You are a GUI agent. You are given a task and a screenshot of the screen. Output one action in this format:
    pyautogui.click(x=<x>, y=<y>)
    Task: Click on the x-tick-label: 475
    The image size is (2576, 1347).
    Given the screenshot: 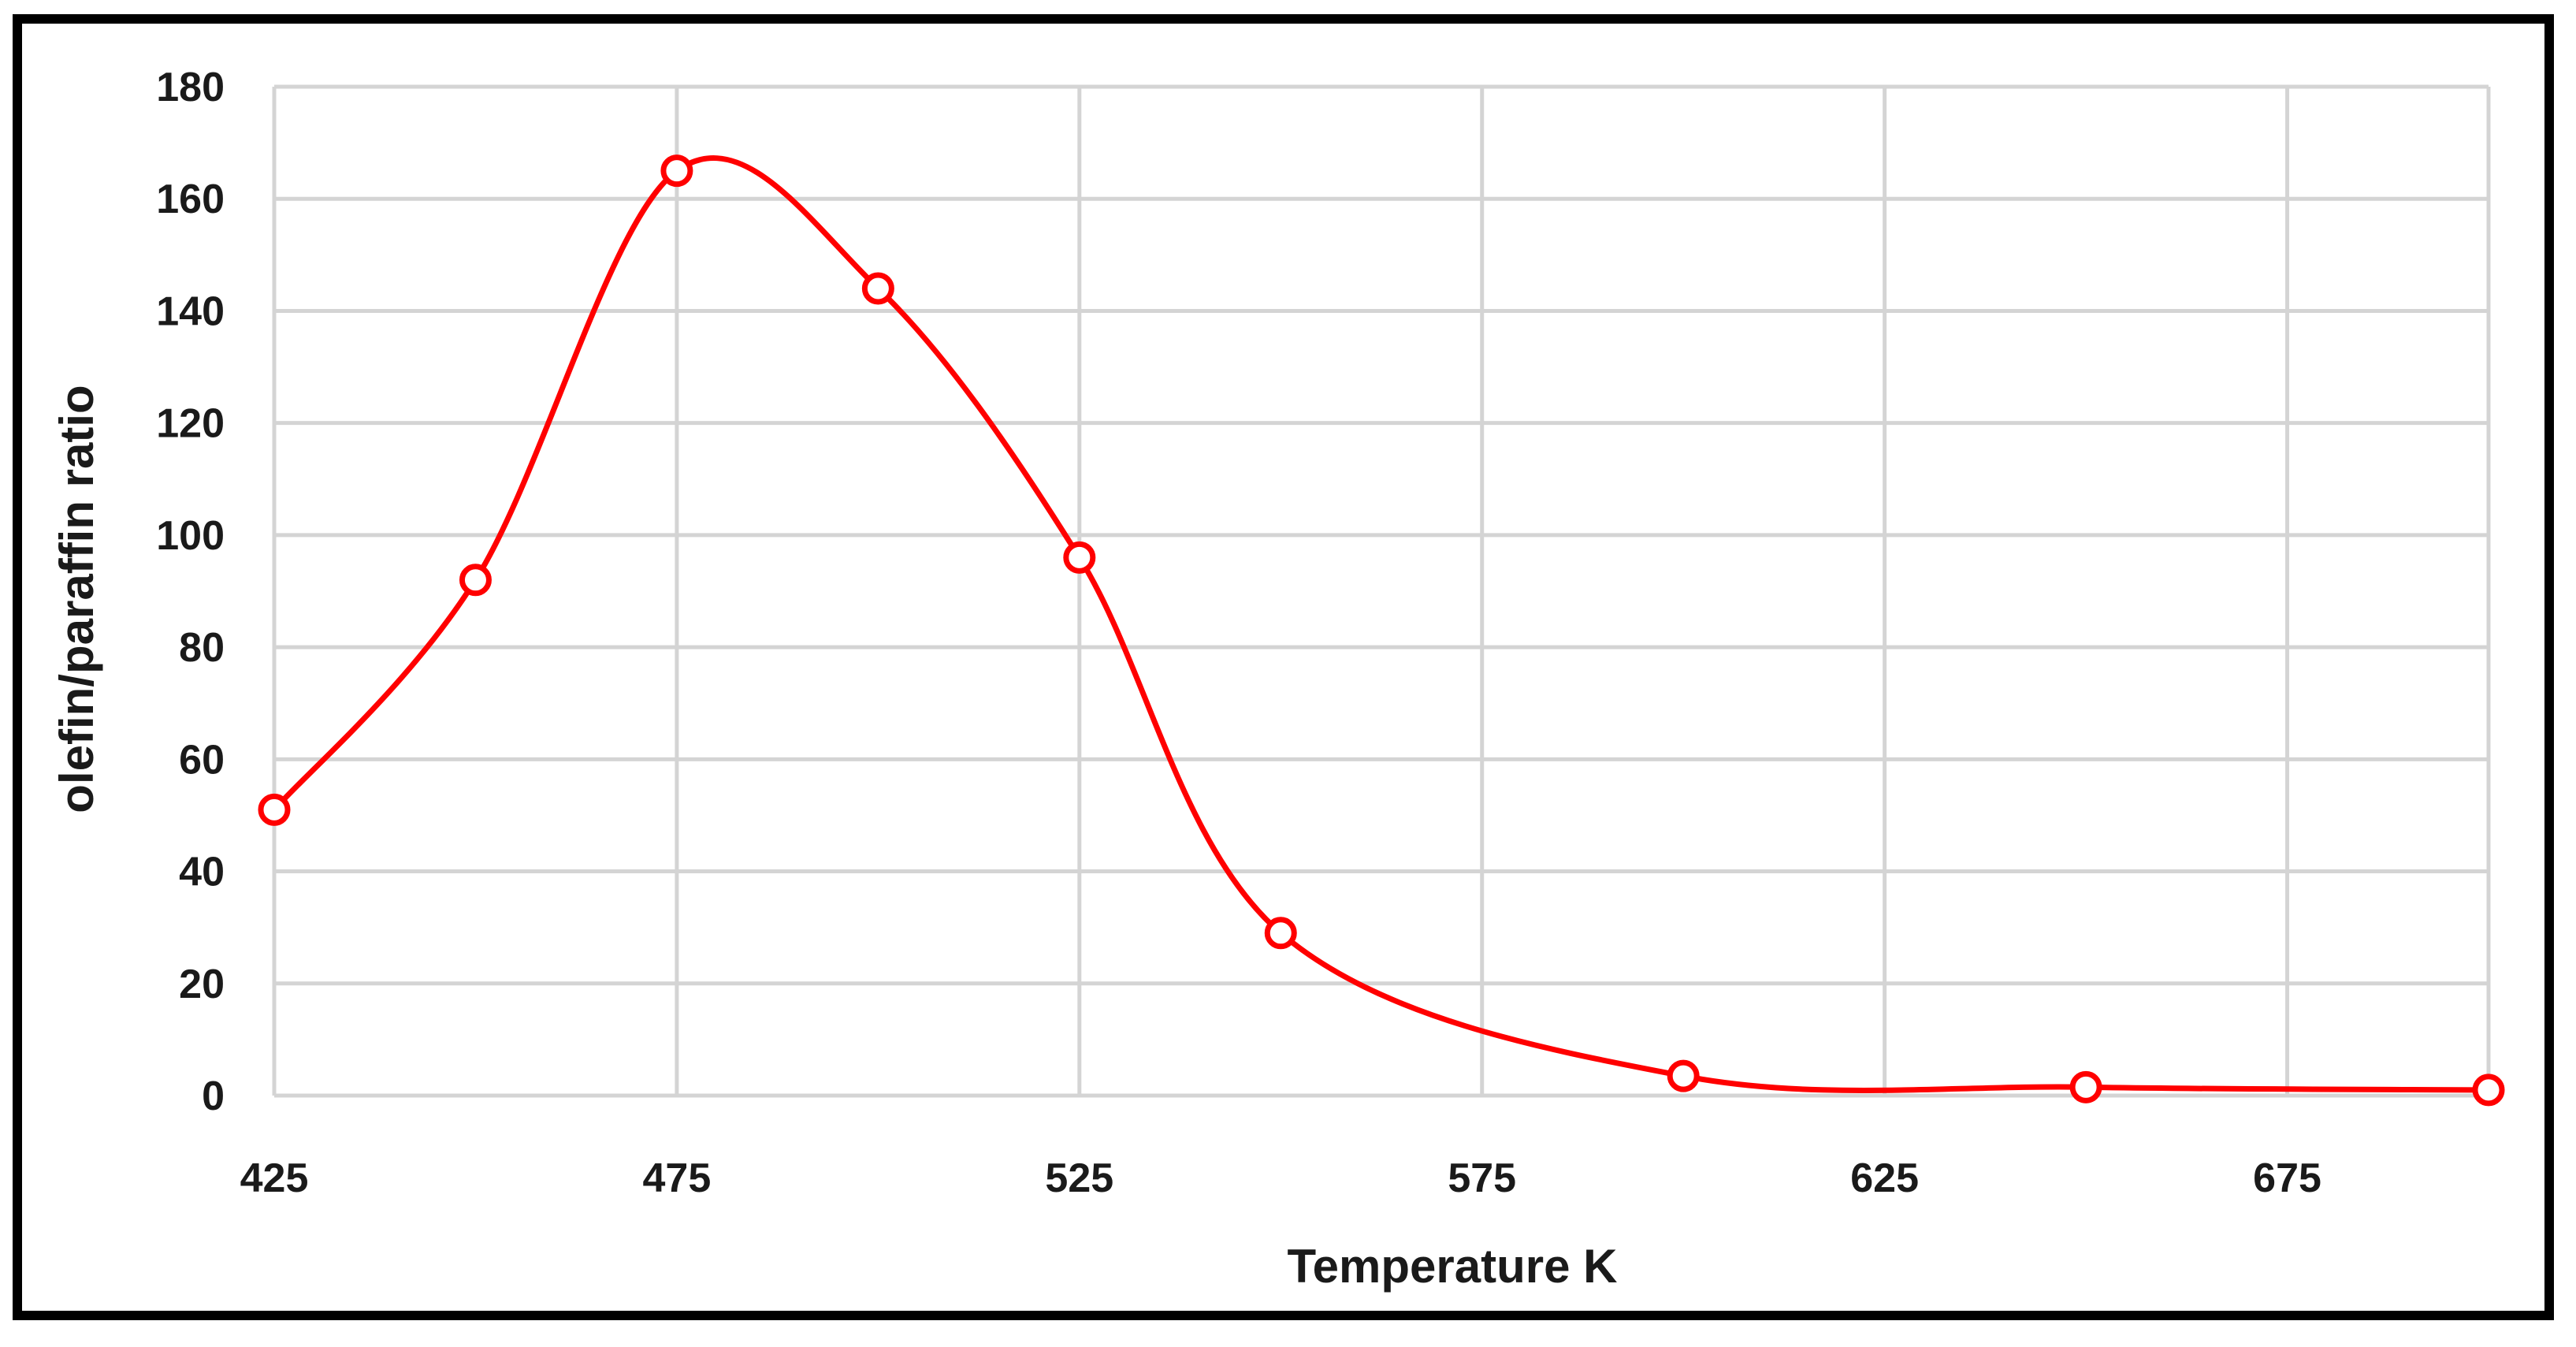 What is the action you would take?
    pyautogui.click(x=677, y=1178)
    